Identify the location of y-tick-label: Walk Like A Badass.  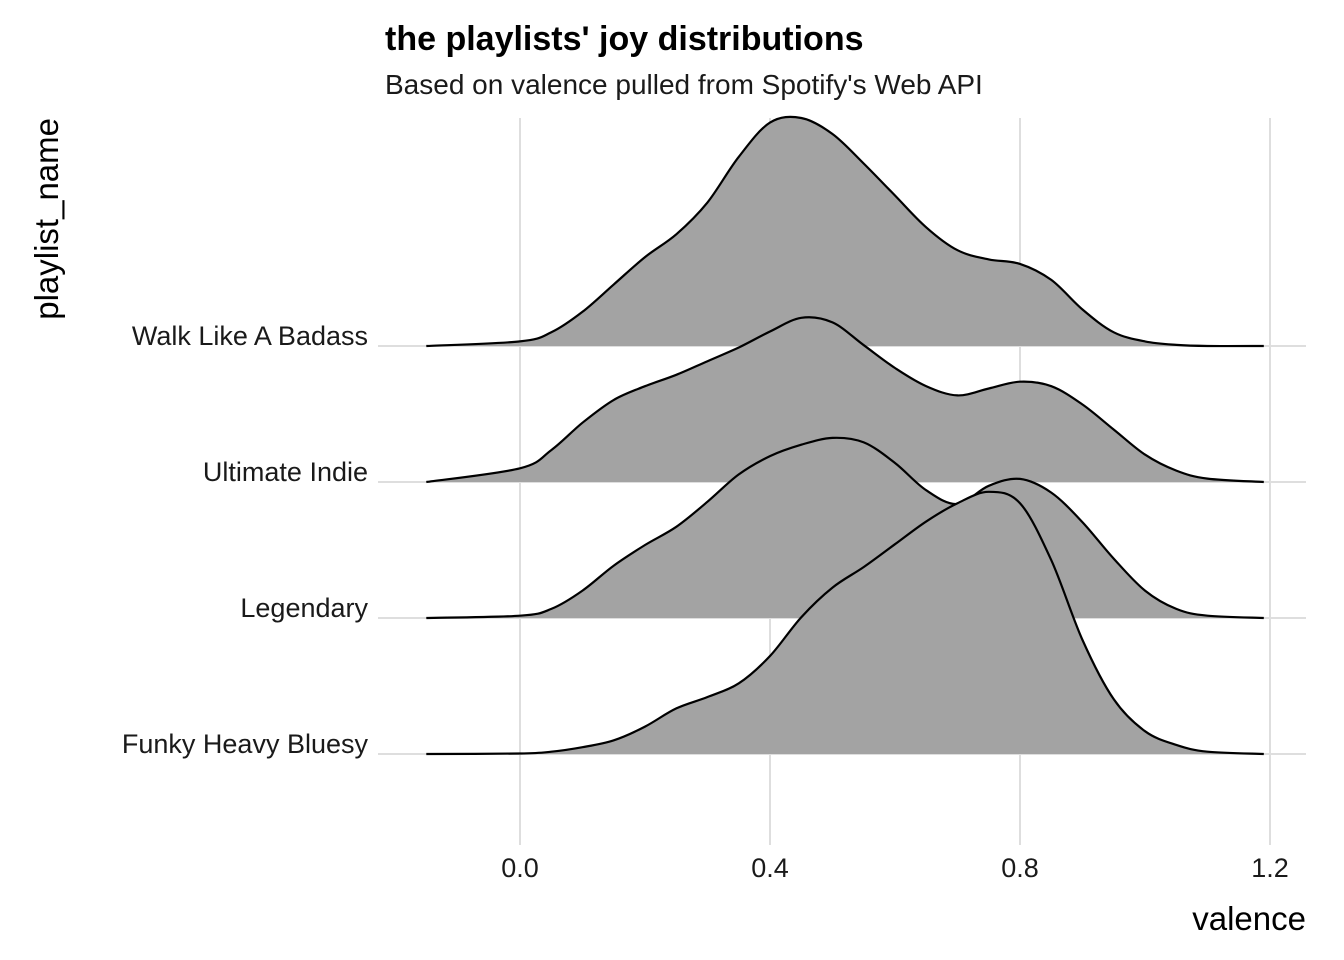
(250, 336).